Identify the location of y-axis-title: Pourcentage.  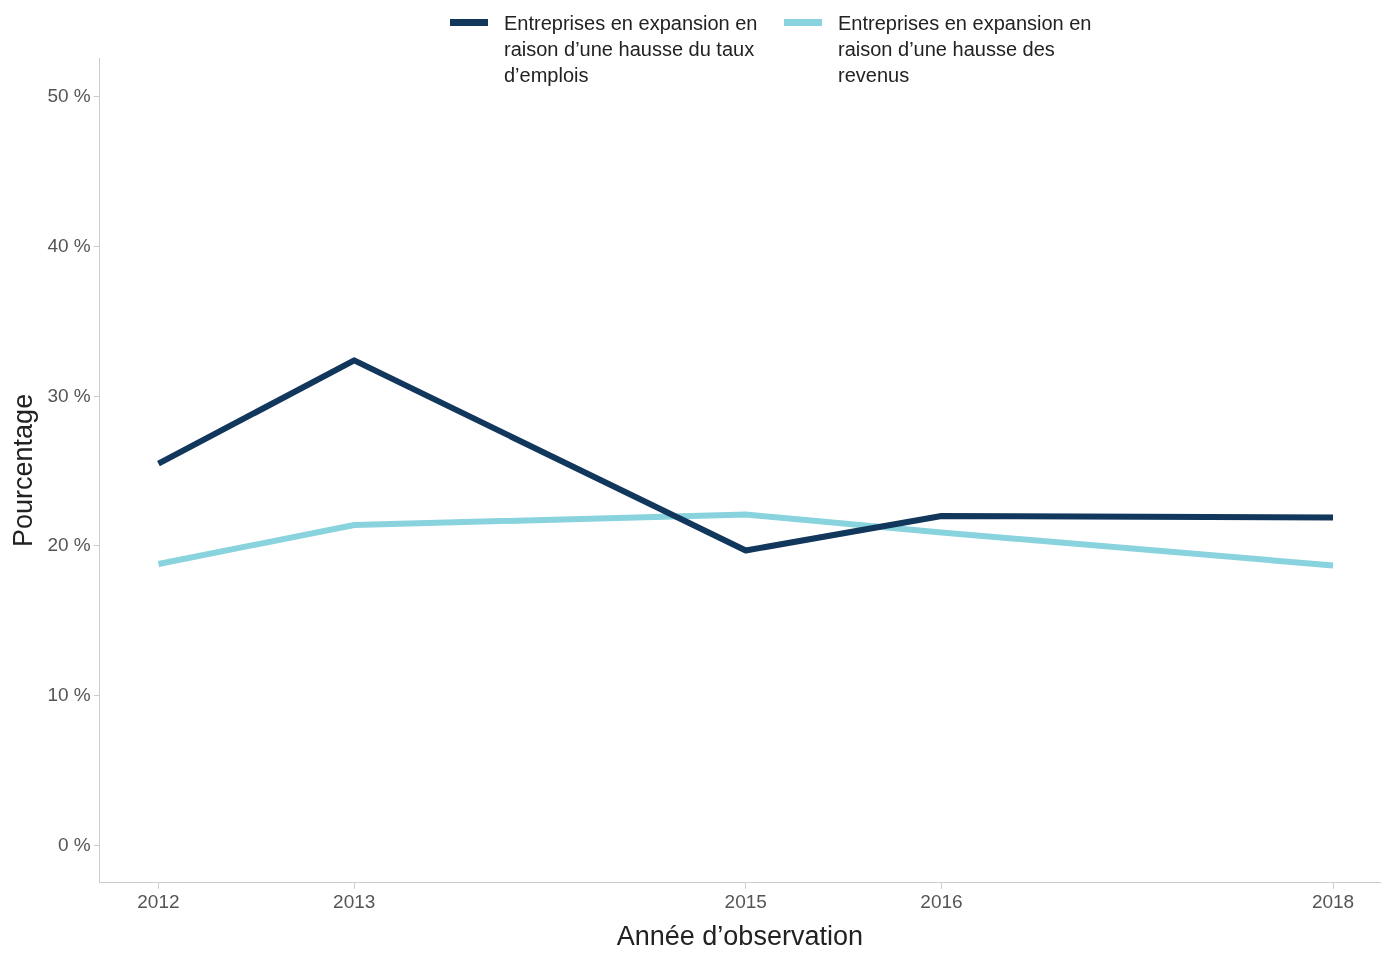
(22, 470).